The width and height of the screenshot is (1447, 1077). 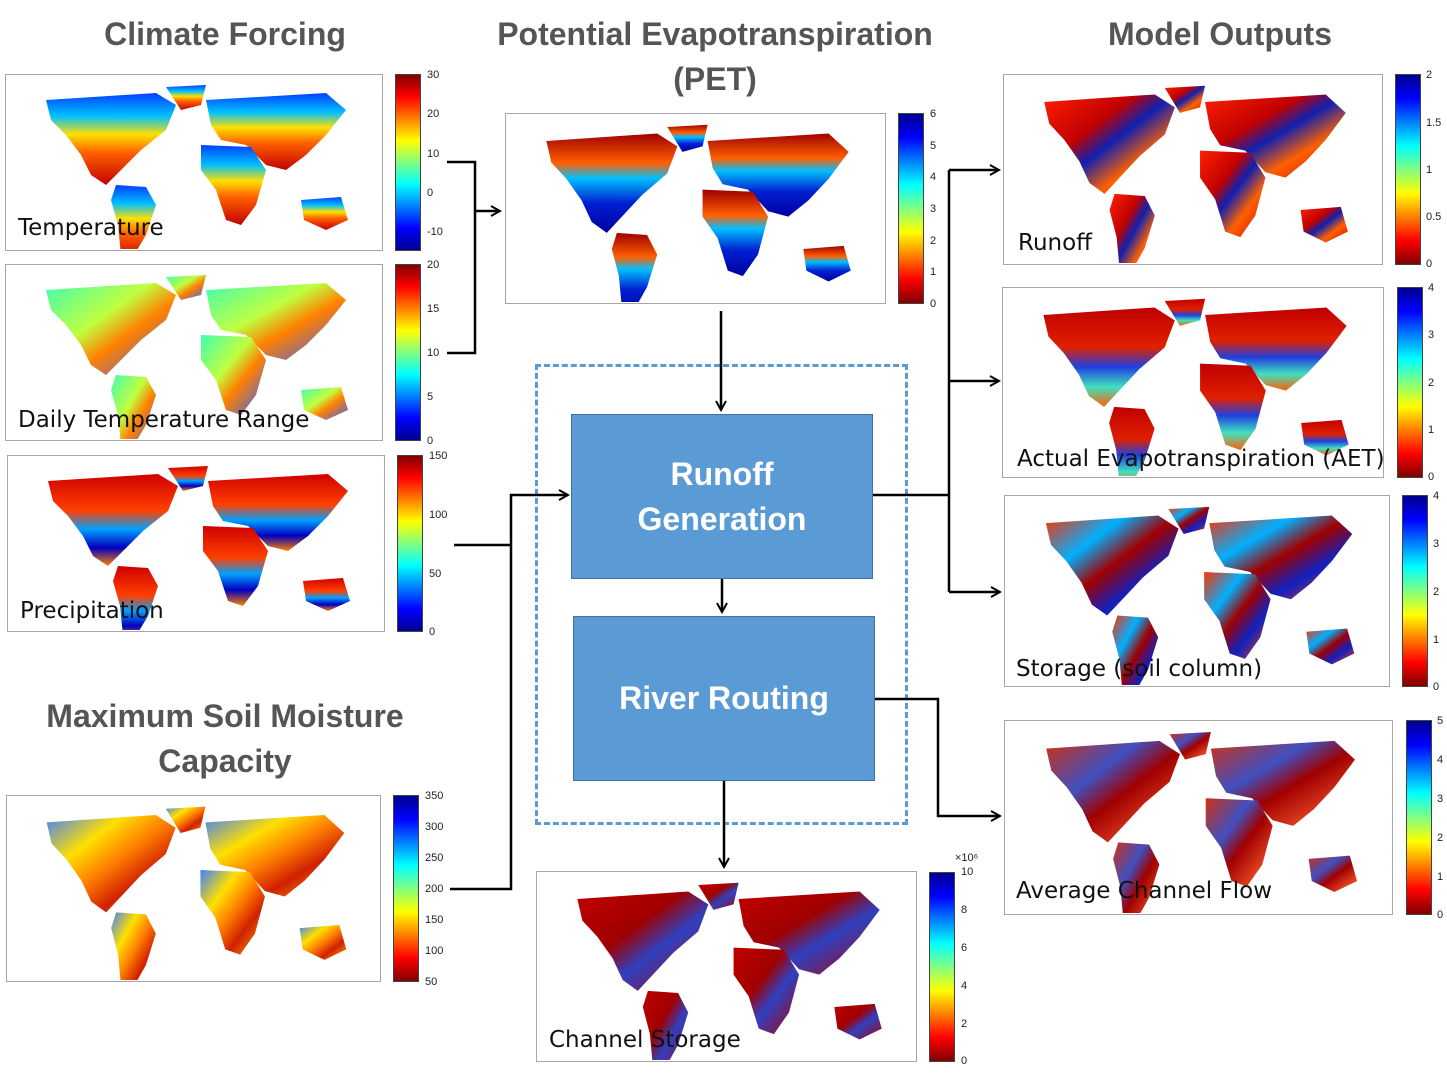 What do you see at coordinates (408, 162) in the screenshot?
I see `temperature-colorbar` at bounding box center [408, 162].